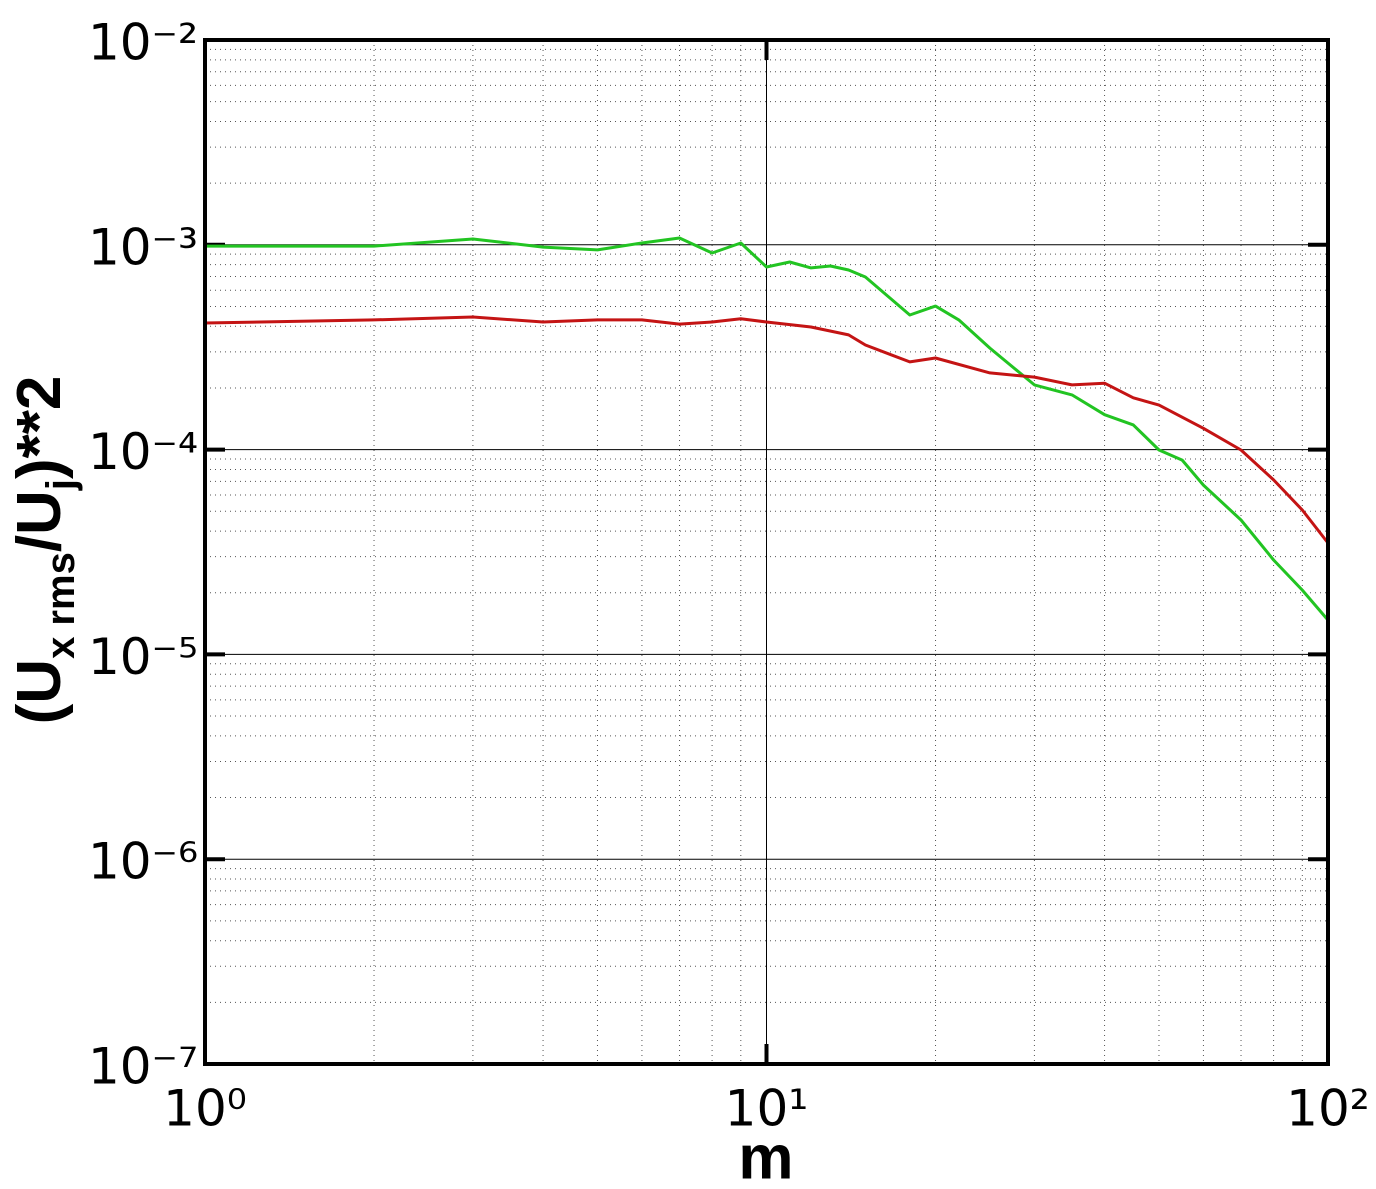 The image size is (1376, 1189). What do you see at coordinates (143, 247) in the screenshot?
I see `y-tick-label: 10⁻³` at bounding box center [143, 247].